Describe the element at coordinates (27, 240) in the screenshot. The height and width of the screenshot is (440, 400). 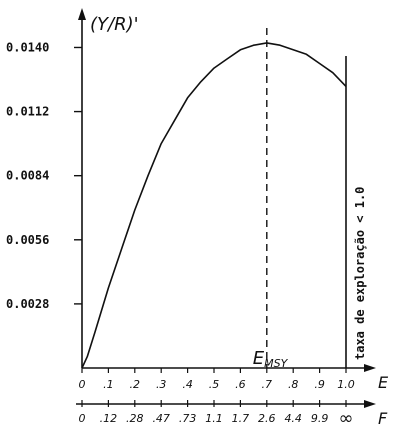
I see `y-tick-label: 0.0056` at that location.